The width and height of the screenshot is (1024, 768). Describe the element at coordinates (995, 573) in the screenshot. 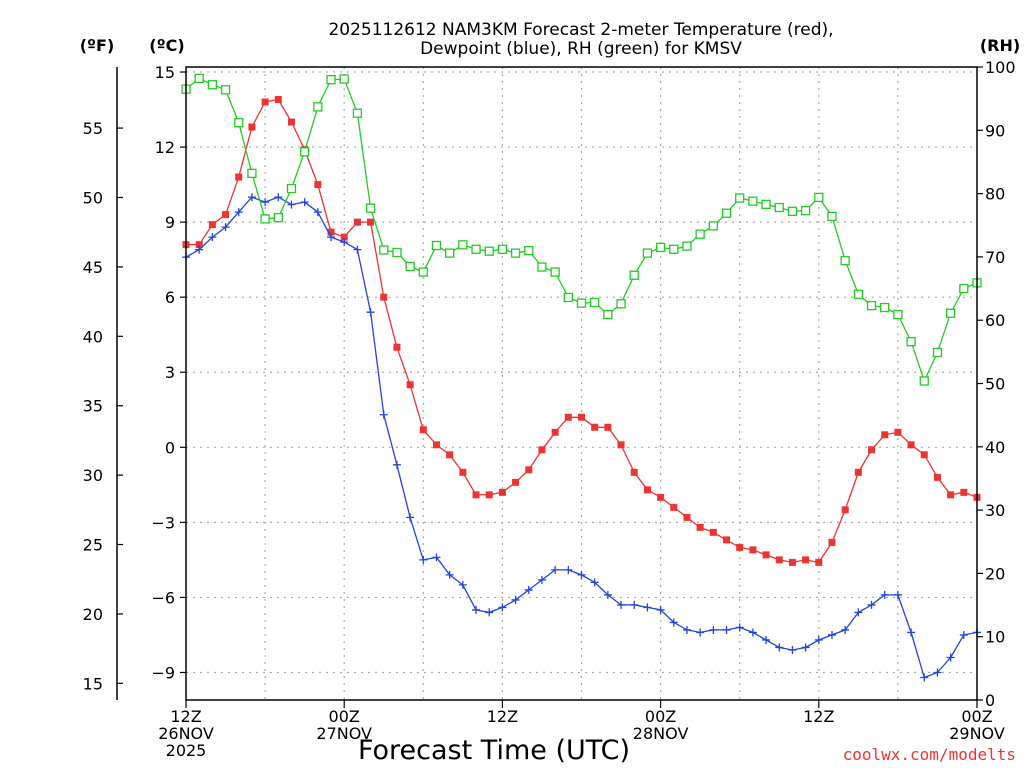

I see `rh-tick-label: 20` at that location.